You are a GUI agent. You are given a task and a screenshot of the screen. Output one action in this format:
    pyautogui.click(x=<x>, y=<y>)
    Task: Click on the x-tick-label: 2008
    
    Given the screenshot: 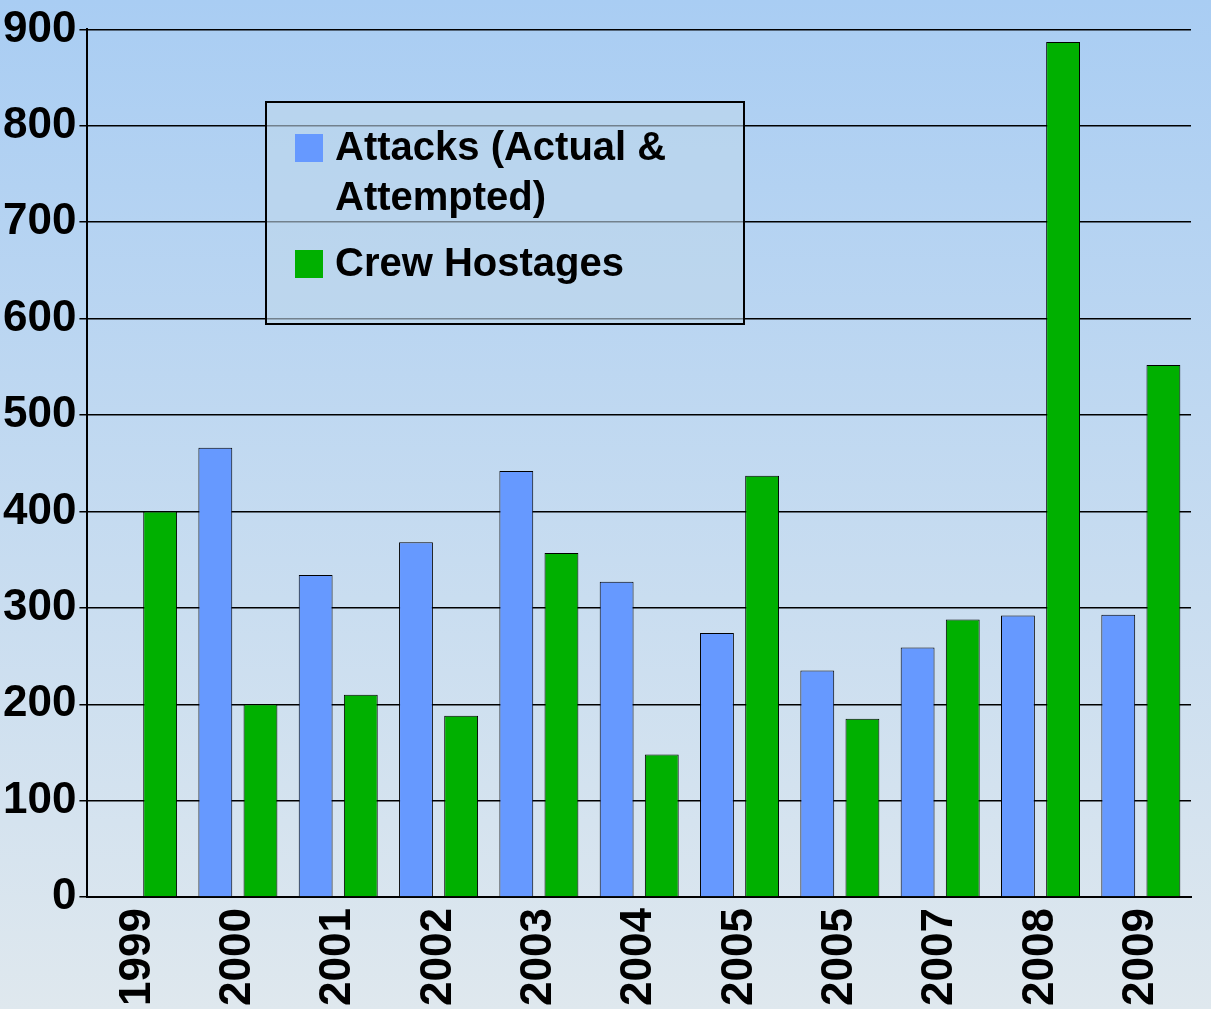 What is the action you would take?
    pyautogui.click(x=1037, y=957)
    